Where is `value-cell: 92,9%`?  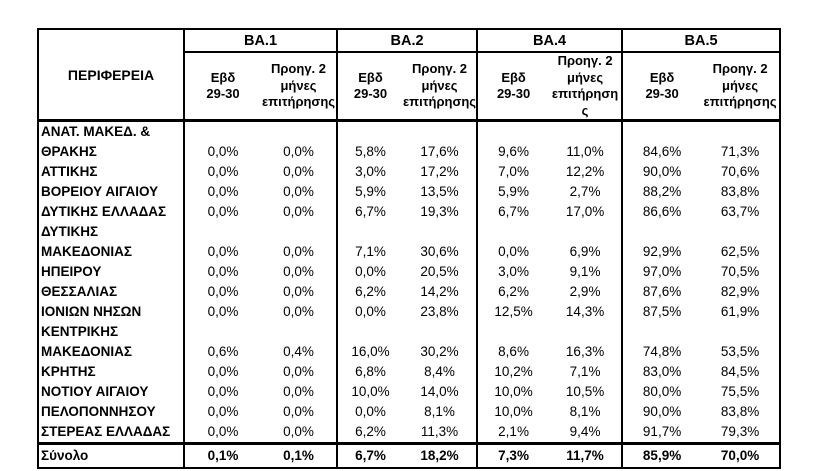 value-cell: 92,9% is located at coordinates (661, 242).